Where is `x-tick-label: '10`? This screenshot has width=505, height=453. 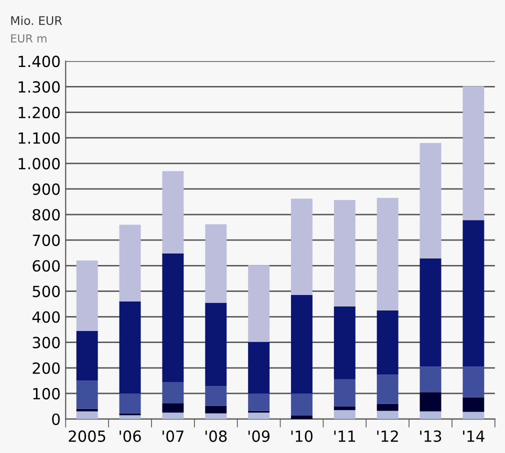
x-tick-label: '10 is located at coordinates (302, 436).